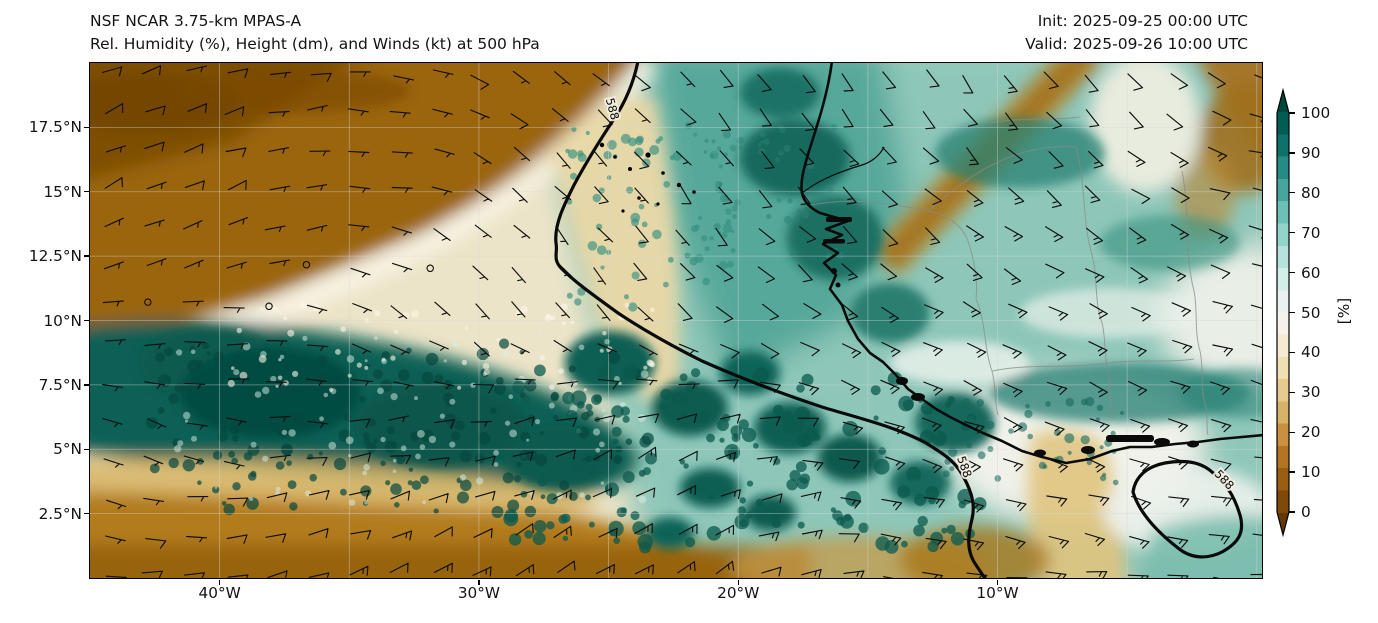 Image resolution: width=1378 pixels, height=623 pixels. Describe the element at coordinates (60, 384) in the screenshot. I see `y-tick-label: 7.5°N` at that location.